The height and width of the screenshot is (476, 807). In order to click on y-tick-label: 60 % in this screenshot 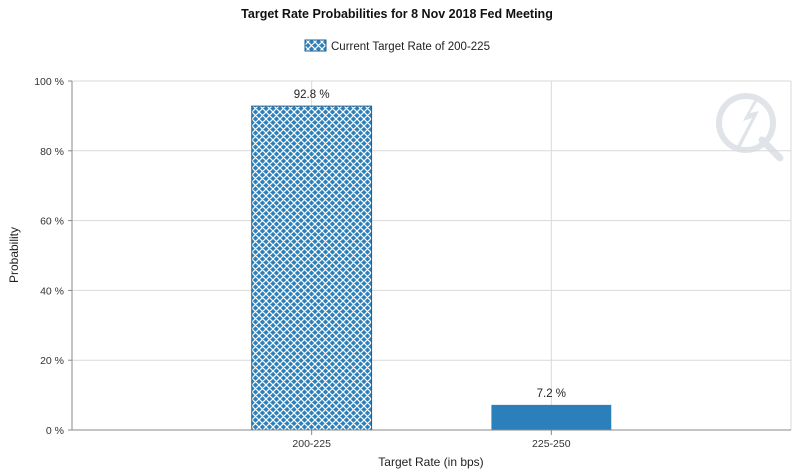, I will do `click(52, 222)`.